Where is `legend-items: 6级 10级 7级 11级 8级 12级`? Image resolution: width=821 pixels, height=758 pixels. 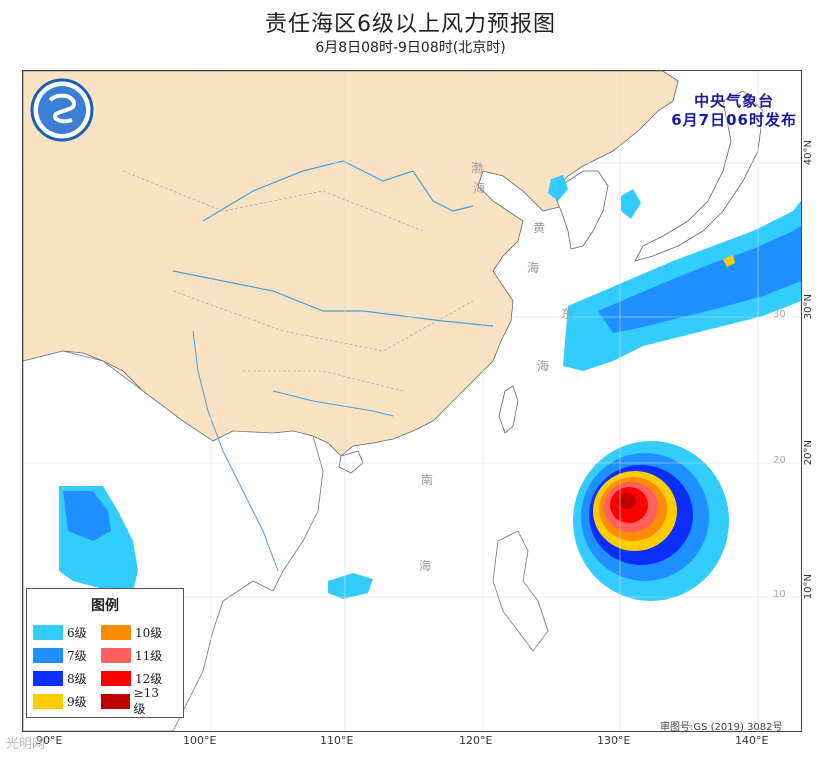
legend-items: 6级 10级 7级 11级 8级 12级 is located at coordinates (108, 668).